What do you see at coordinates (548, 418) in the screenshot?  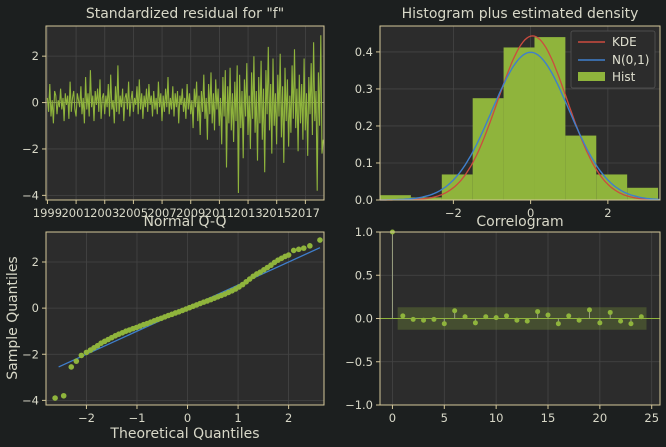 I see `x-tick-label: 15` at bounding box center [548, 418].